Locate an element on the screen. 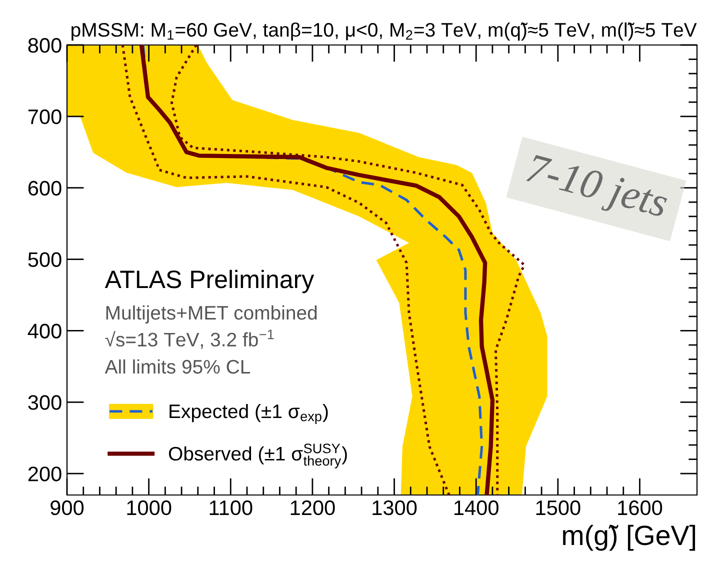 Image resolution: width=712 pixels, height=574 pixels. y-tick-label: 300 is located at coordinates (45, 402).